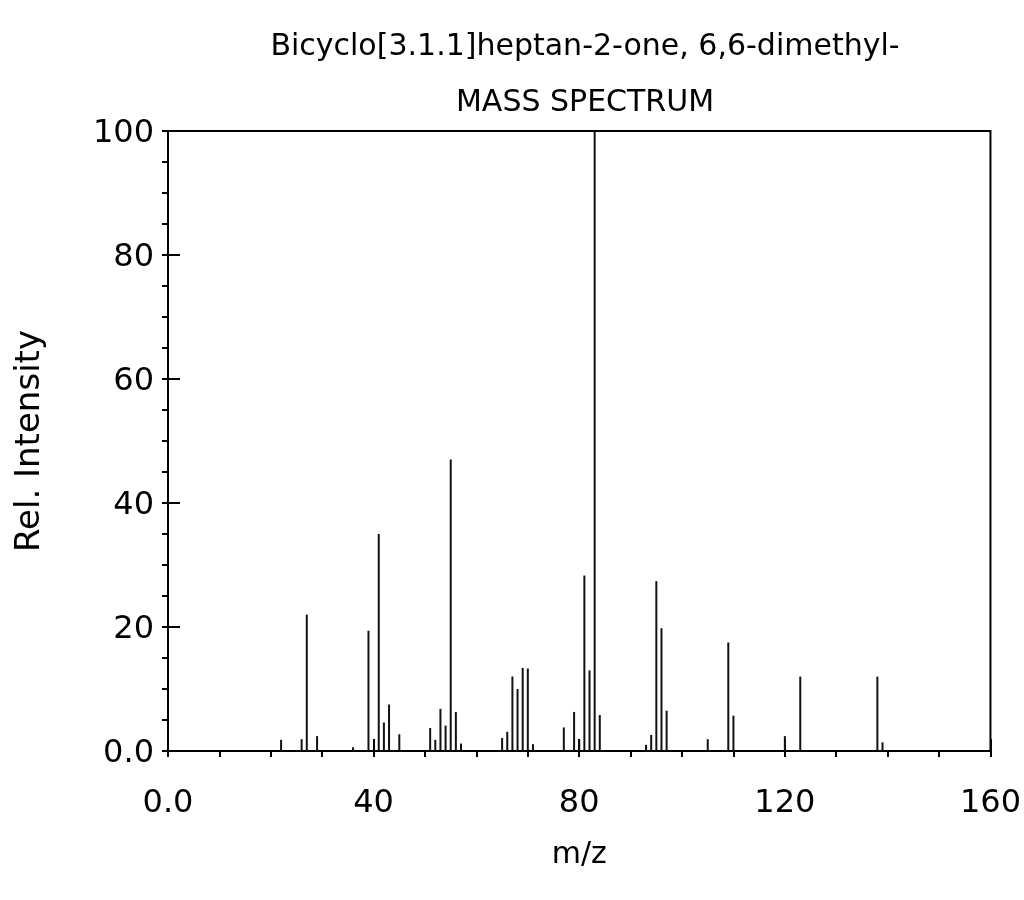  I want to click on x-tick-label: 160, so click(990, 801).